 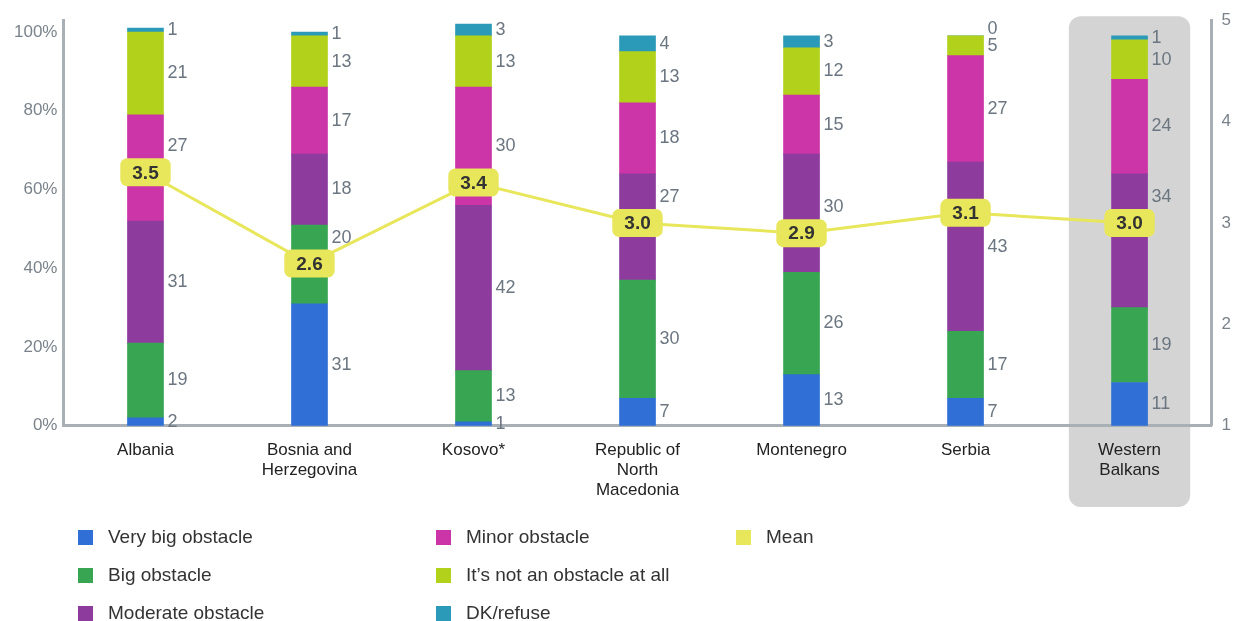 I want to click on data-label: 3.4, so click(x=474, y=182).